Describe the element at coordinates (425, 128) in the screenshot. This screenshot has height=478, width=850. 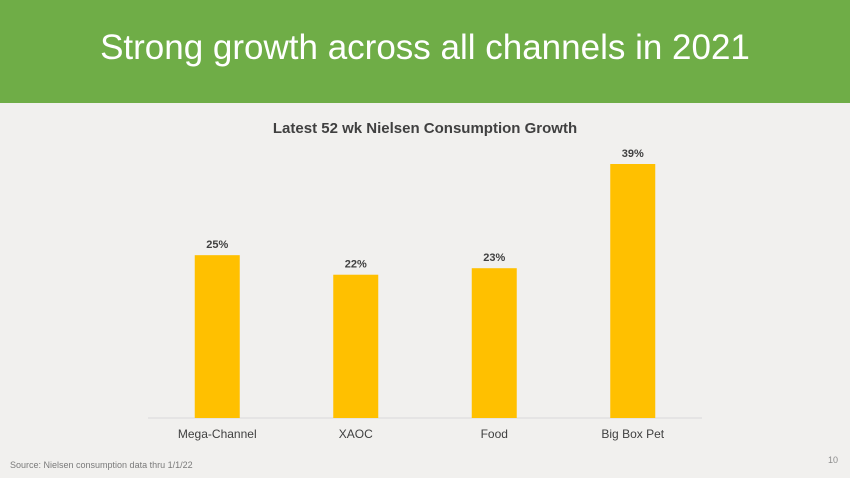
I see `chart-title: Latest 52 wk Nielsen Consumption Growth` at that location.